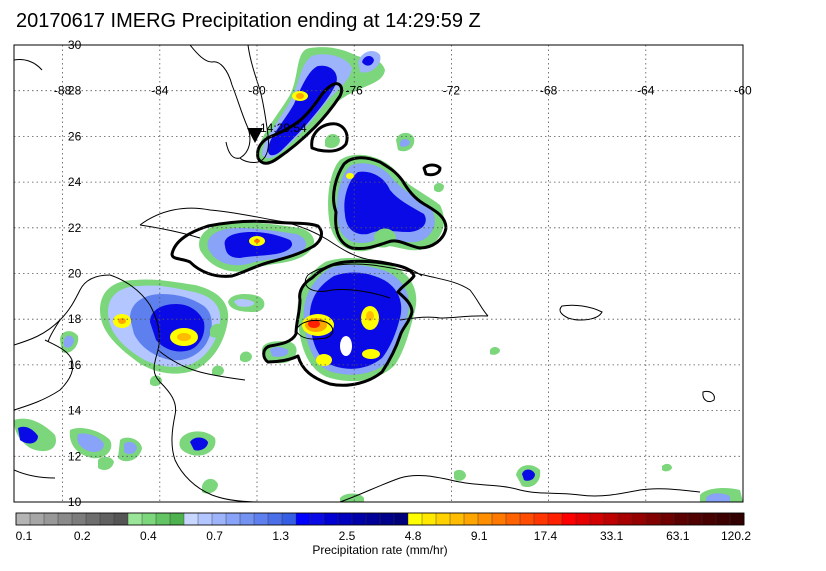  I want to click on colorbar-title: Precipitation rate (mm/hr), so click(380, 550).